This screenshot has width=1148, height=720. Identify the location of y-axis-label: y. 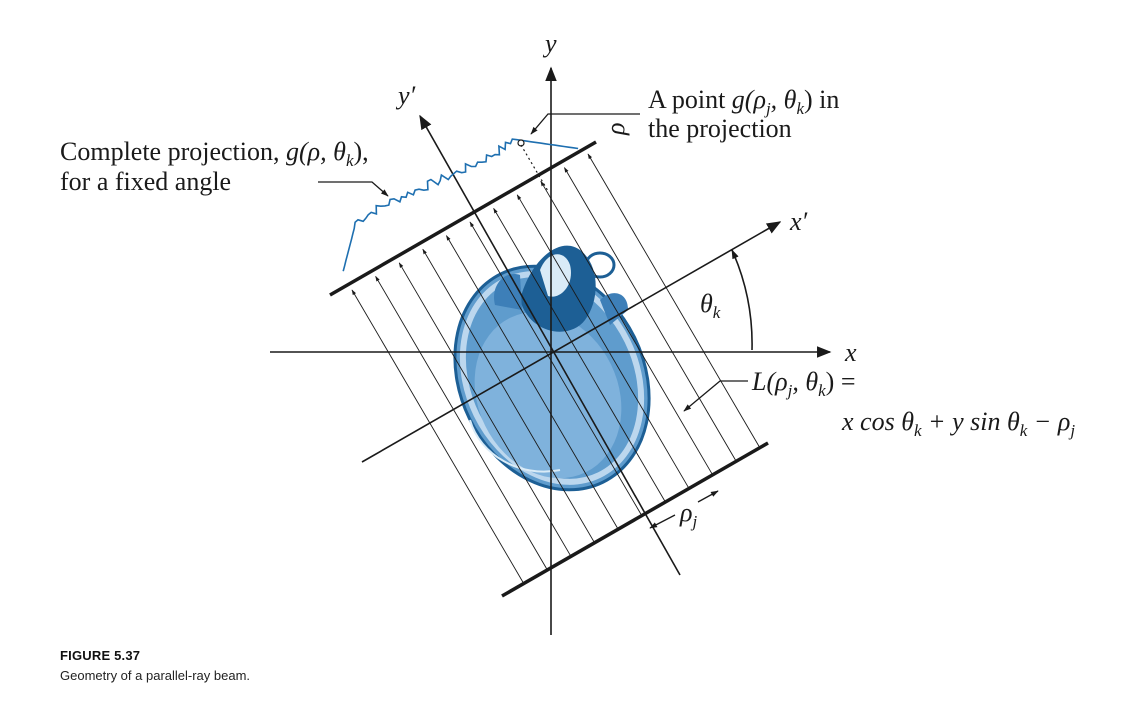
(549, 43).